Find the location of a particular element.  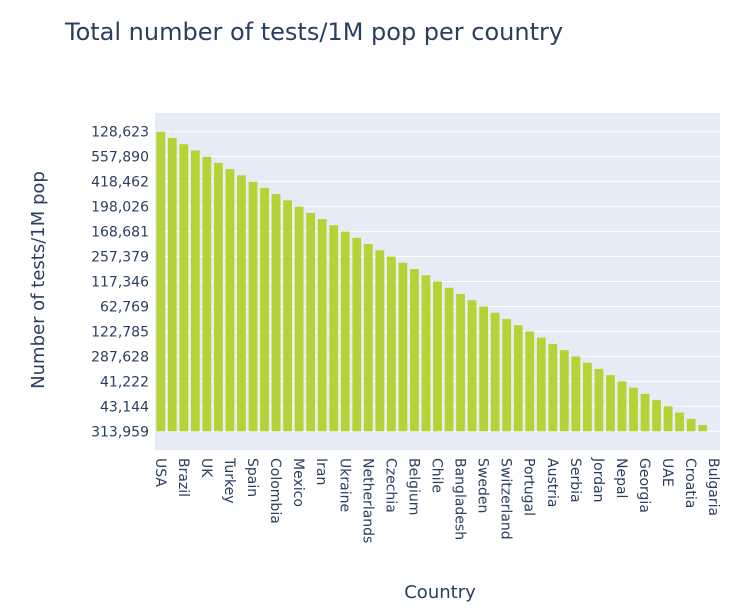

y-tick-label: 128,623 is located at coordinates (120, 133).